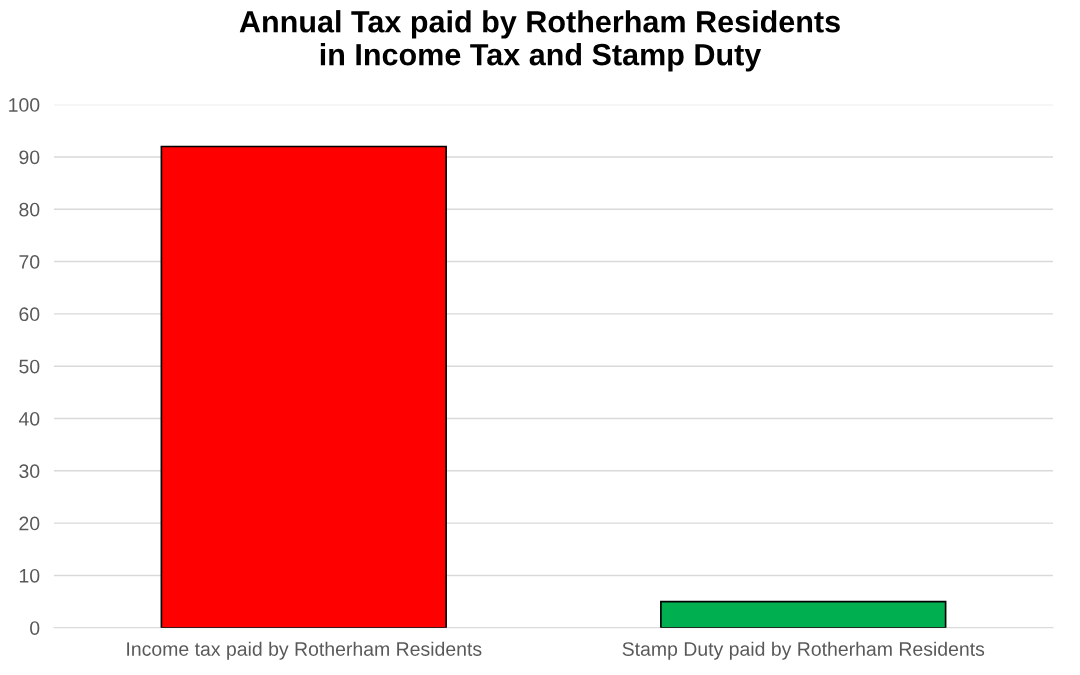 The height and width of the screenshot is (675, 1080). What do you see at coordinates (29, 471) in the screenshot?
I see `y-tick-label: 30` at bounding box center [29, 471].